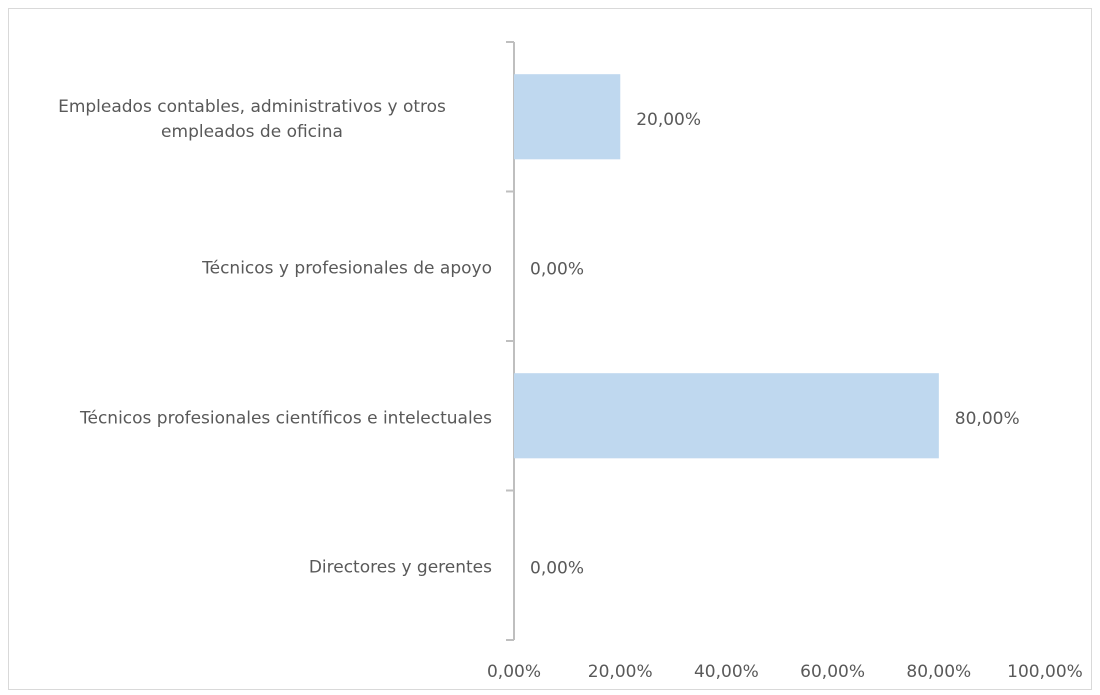 Image resolution: width=1100 pixels, height=695 pixels. What do you see at coordinates (347, 268) in the screenshot?
I see `y-tick-label: Técnicos y profesionales de apoyo` at bounding box center [347, 268].